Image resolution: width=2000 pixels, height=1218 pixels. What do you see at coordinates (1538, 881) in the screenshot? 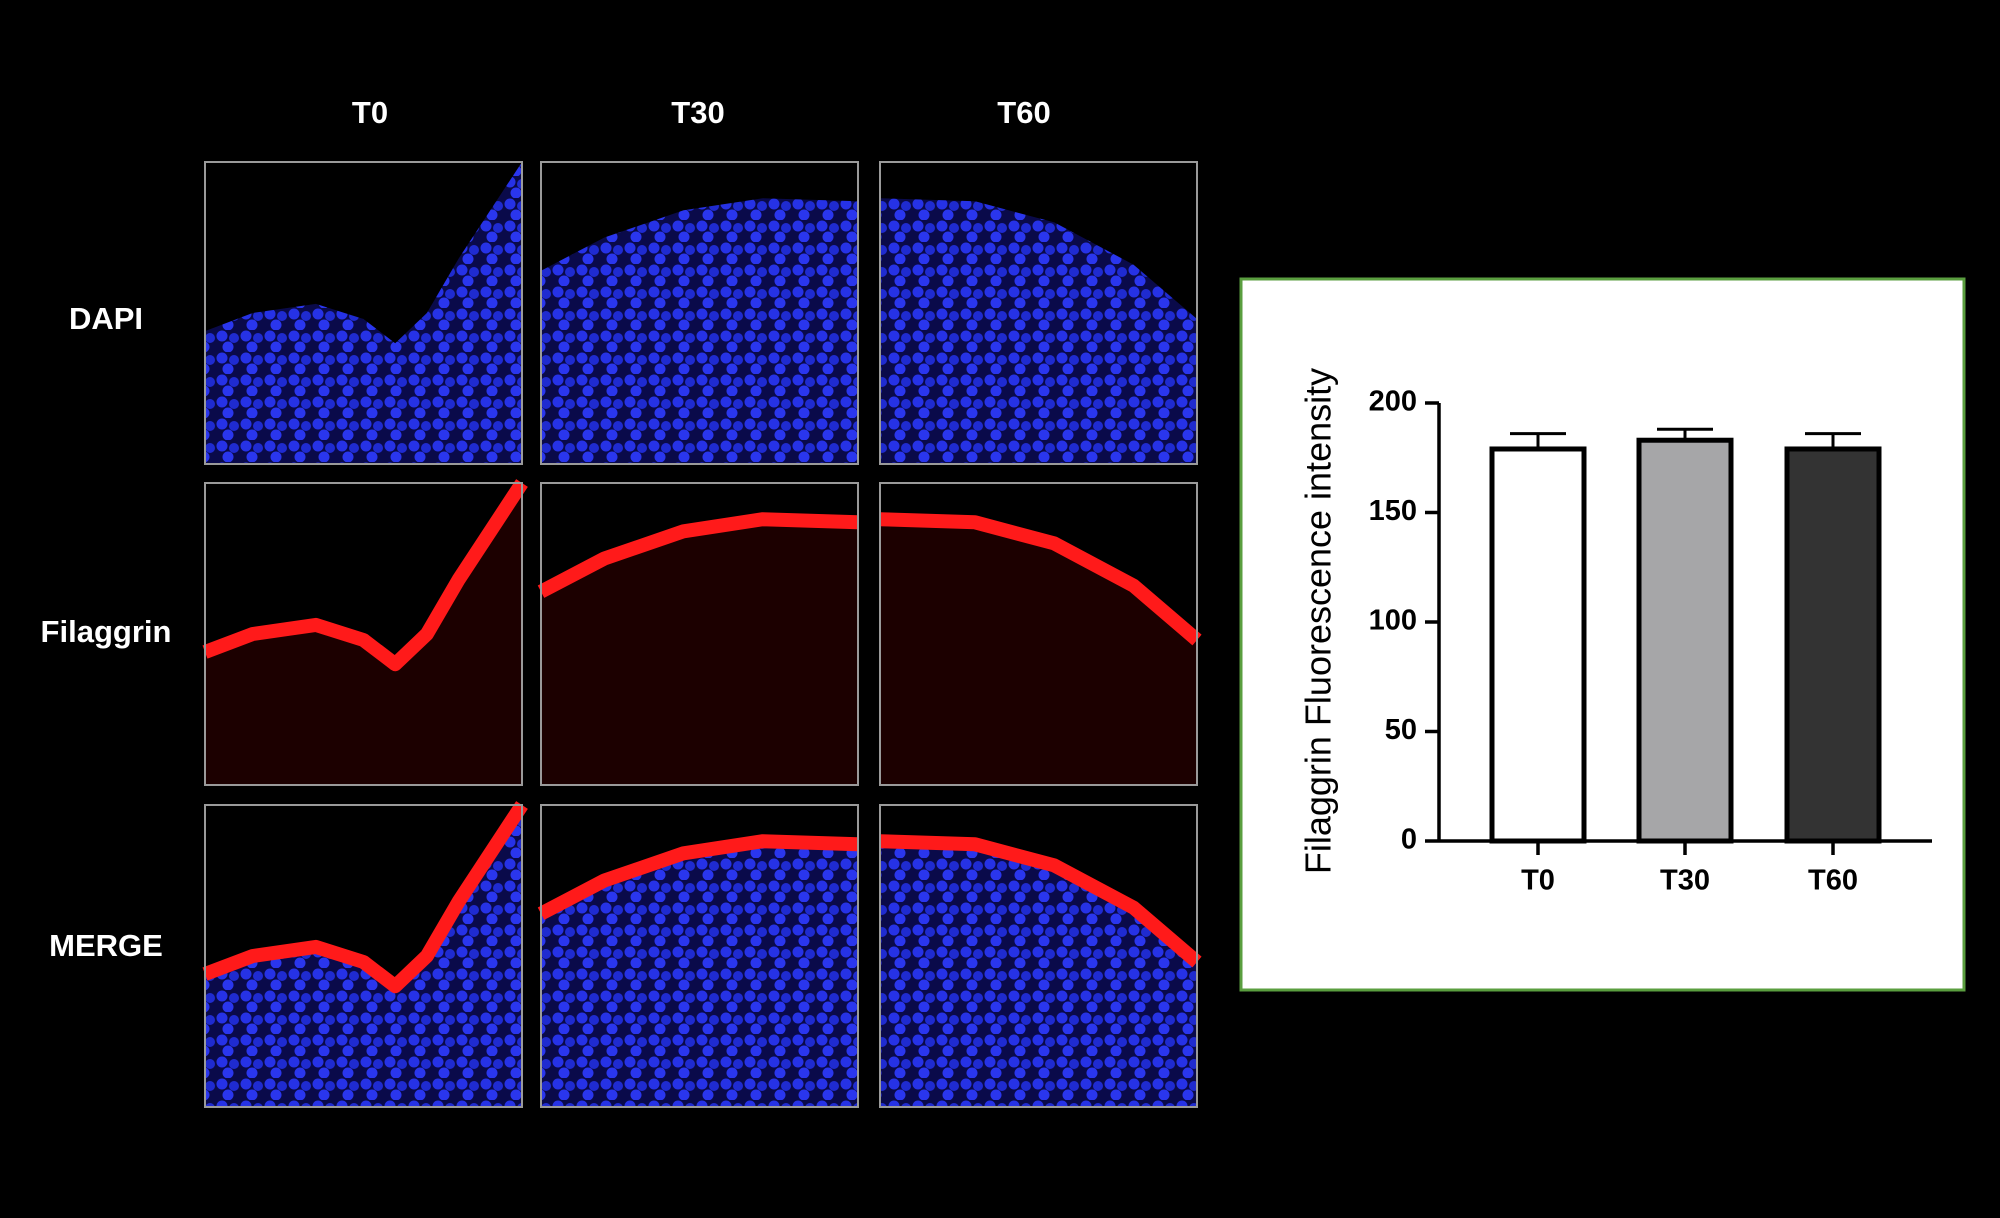
I see `x-tick-label: T0` at bounding box center [1538, 881].